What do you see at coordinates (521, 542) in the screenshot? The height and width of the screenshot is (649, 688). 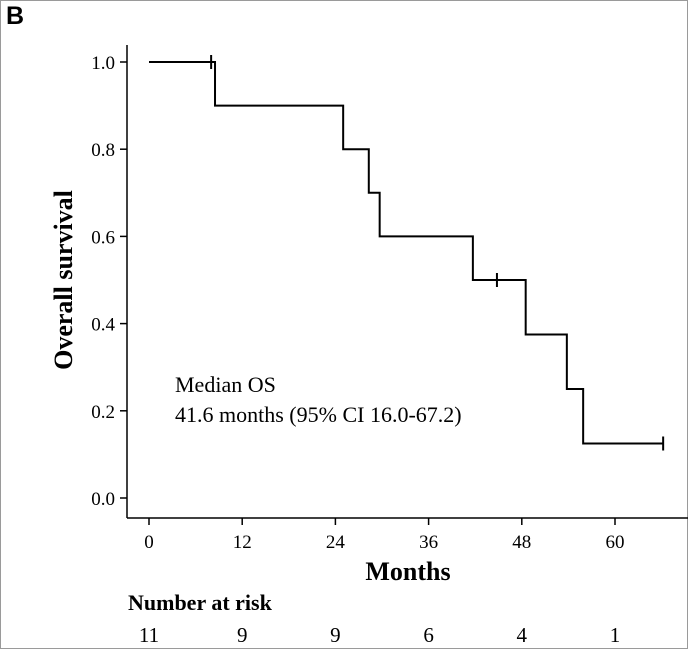 I see `x-tick-label: 48` at bounding box center [521, 542].